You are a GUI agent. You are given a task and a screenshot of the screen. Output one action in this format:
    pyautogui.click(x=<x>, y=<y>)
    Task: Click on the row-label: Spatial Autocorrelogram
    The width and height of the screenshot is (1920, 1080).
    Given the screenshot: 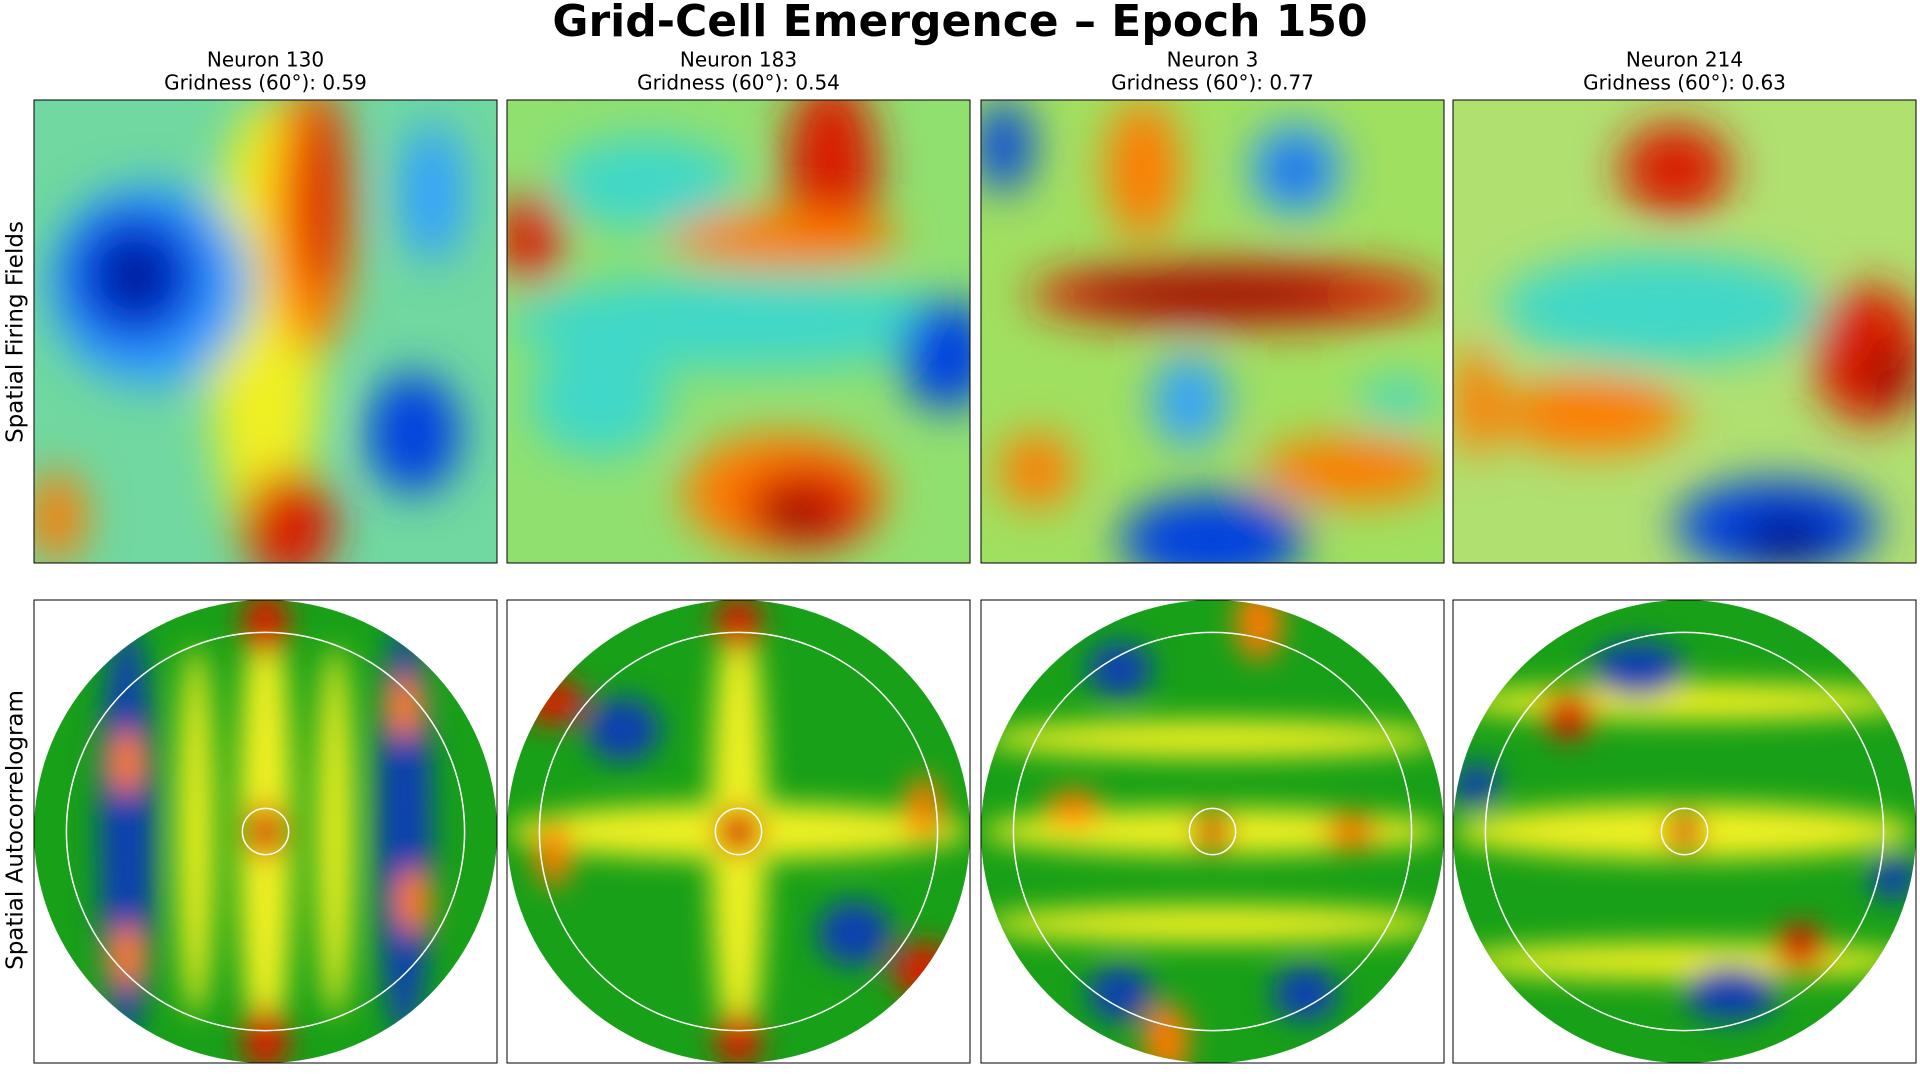 What is the action you would take?
    pyautogui.click(x=16, y=830)
    